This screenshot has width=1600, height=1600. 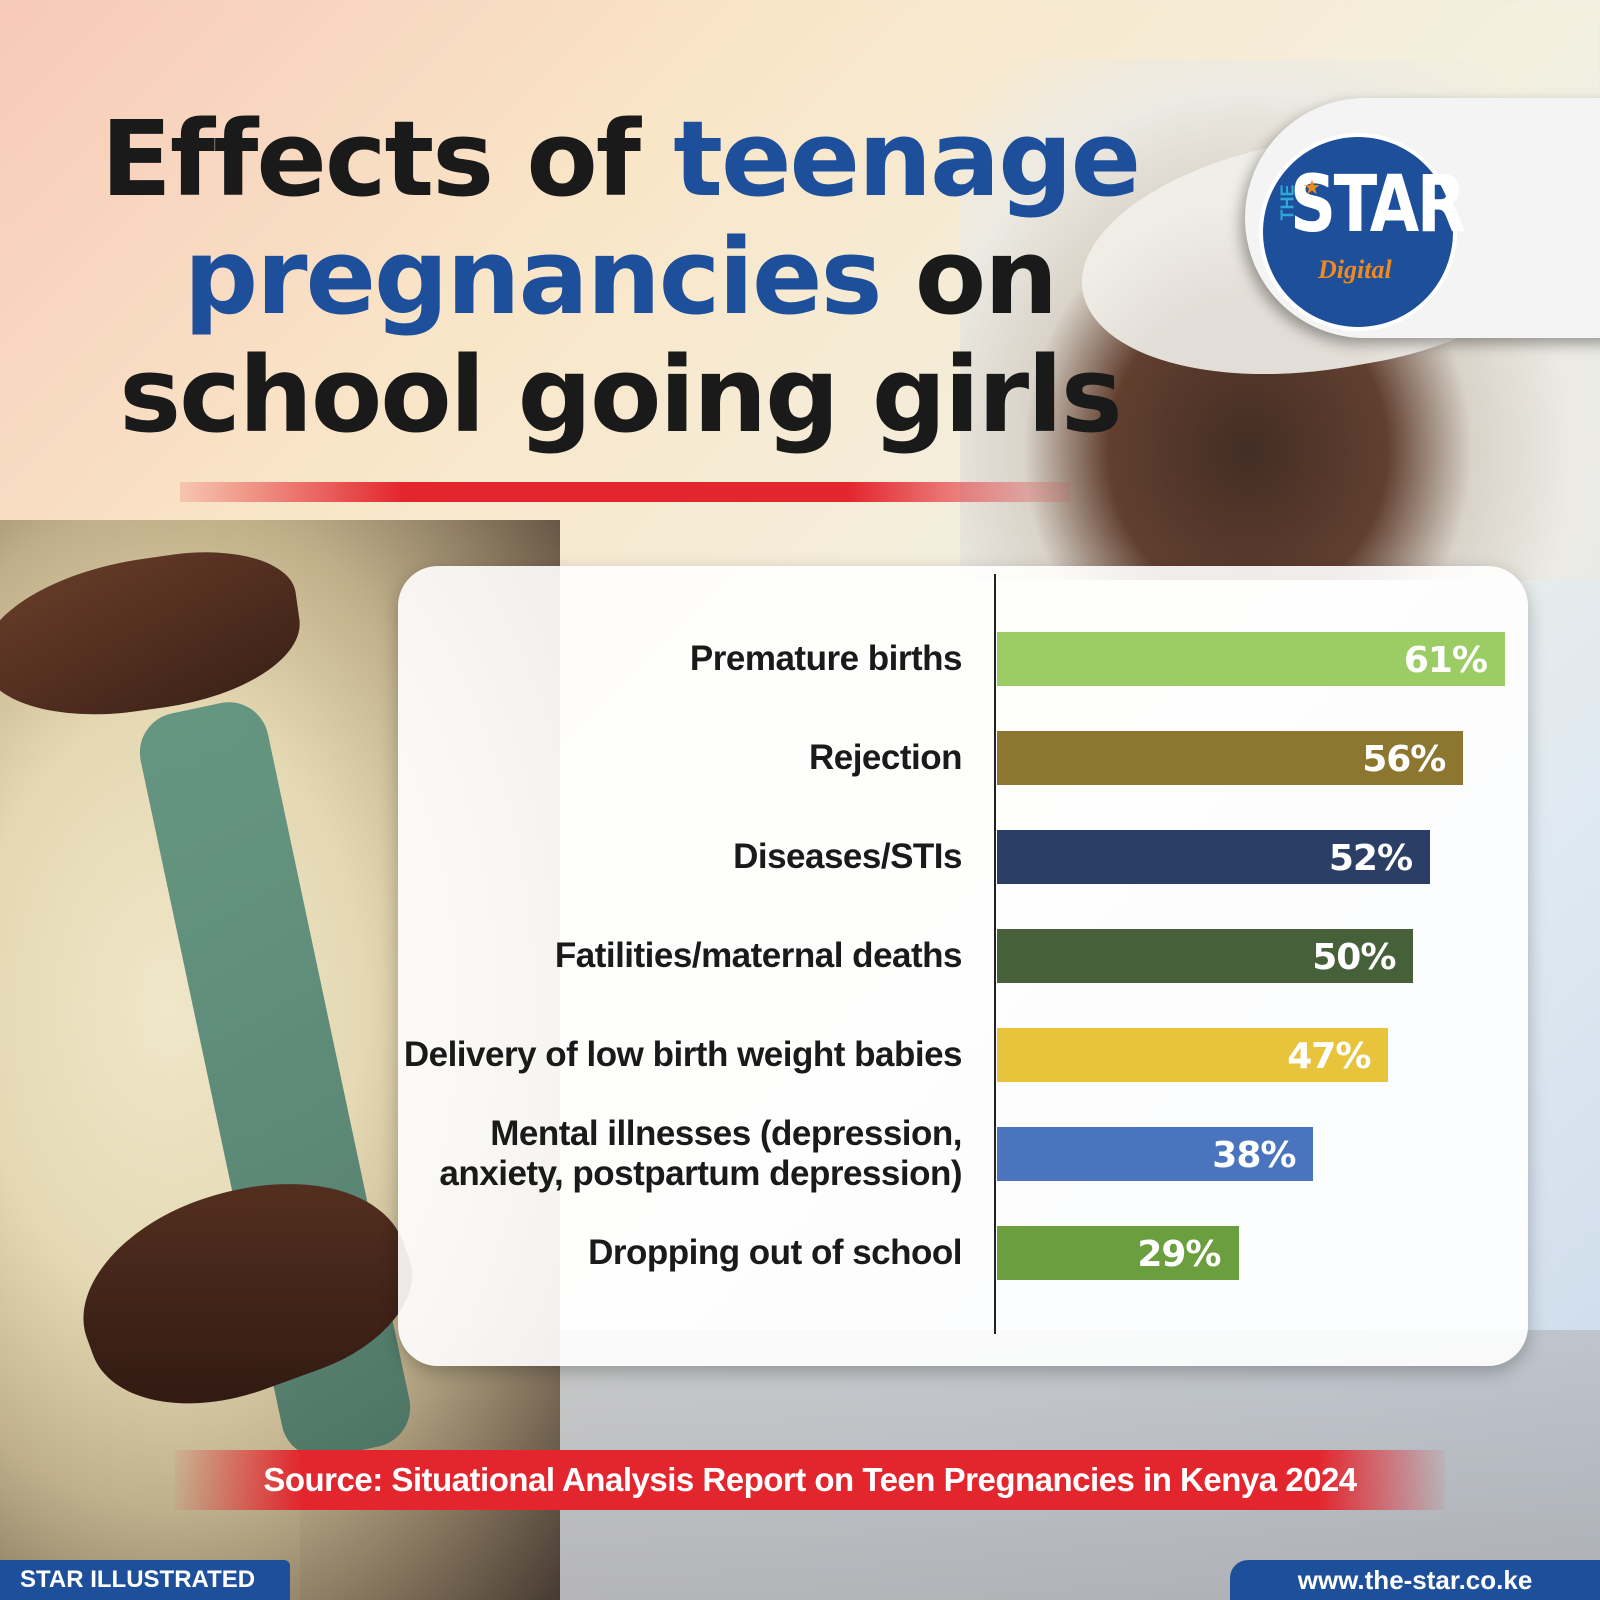 What do you see at coordinates (995, 954) in the screenshot?
I see `chart-axis-line` at bounding box center [995, 954].